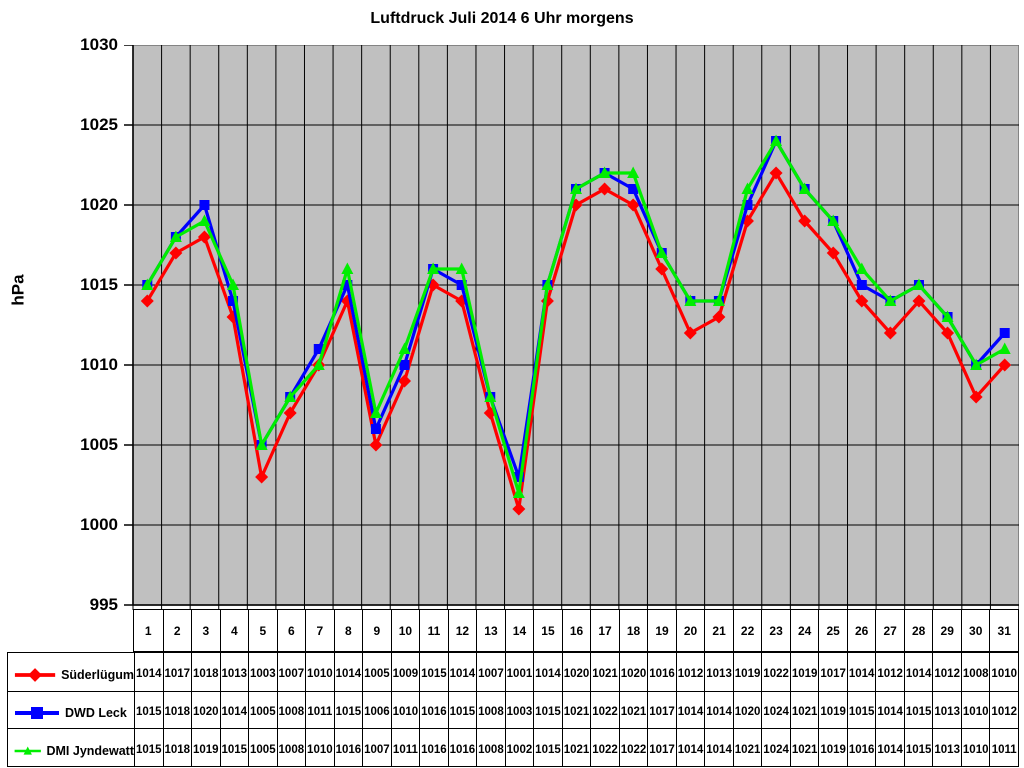 The height and width of the screenshot is (768, 1024). What do you see at coordinates (519, 672) in the screenshot?
I see `pressure-value-cell: 1001` at bounding box center [519, 672].